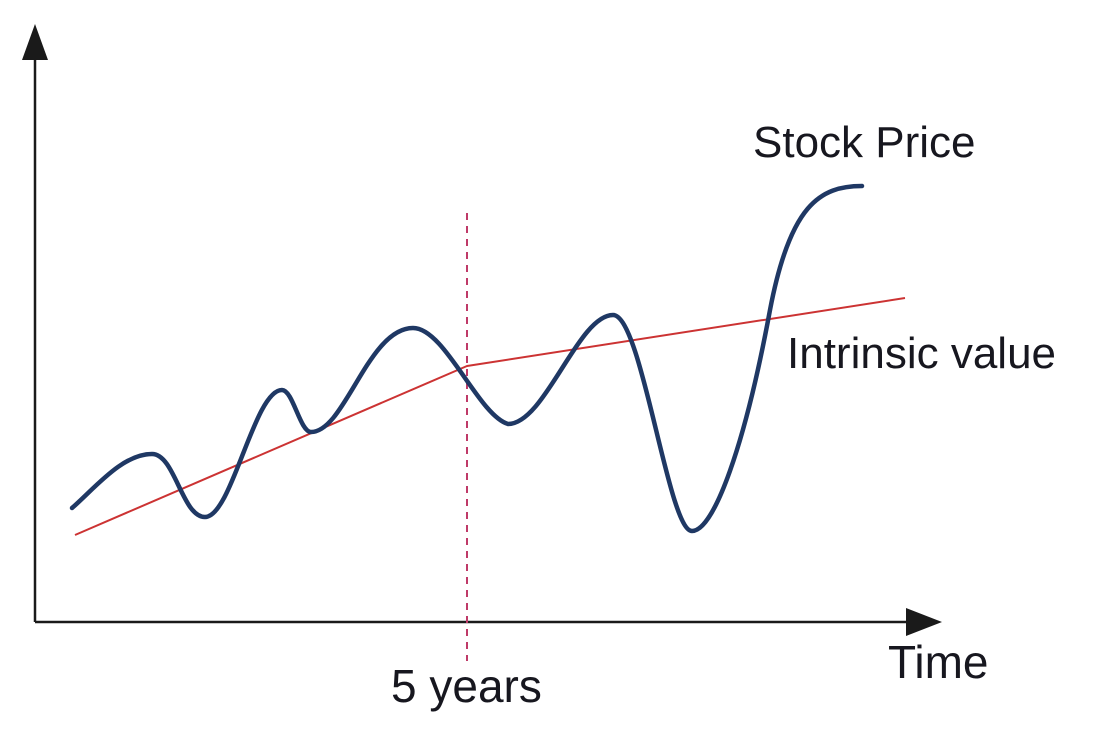 The width and height of the screenshot is (1106, 743). What do you see at coordinates (466, 686) in the screenshot?
I see `five-years-label: 5 years` at bounding box center [466, 686].